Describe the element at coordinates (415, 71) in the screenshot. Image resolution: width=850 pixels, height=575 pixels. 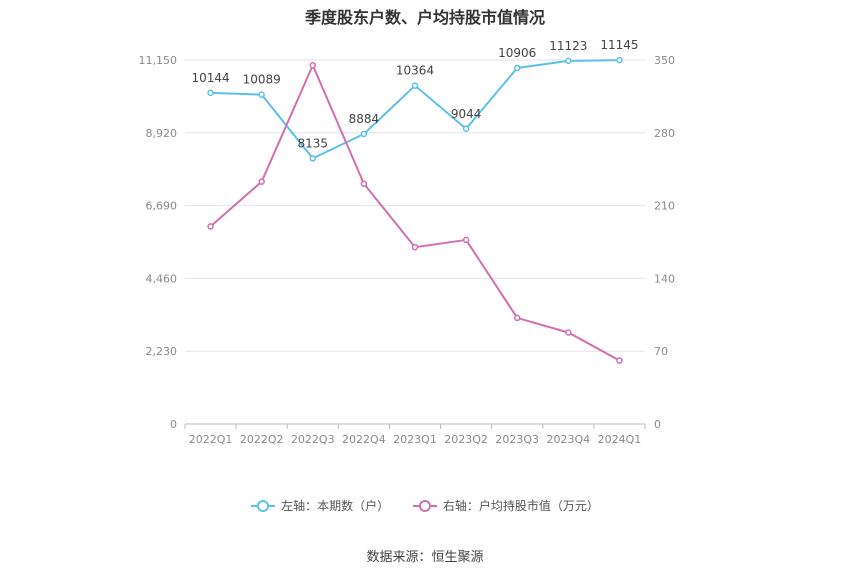
I see `data-label: 10364` at that location.